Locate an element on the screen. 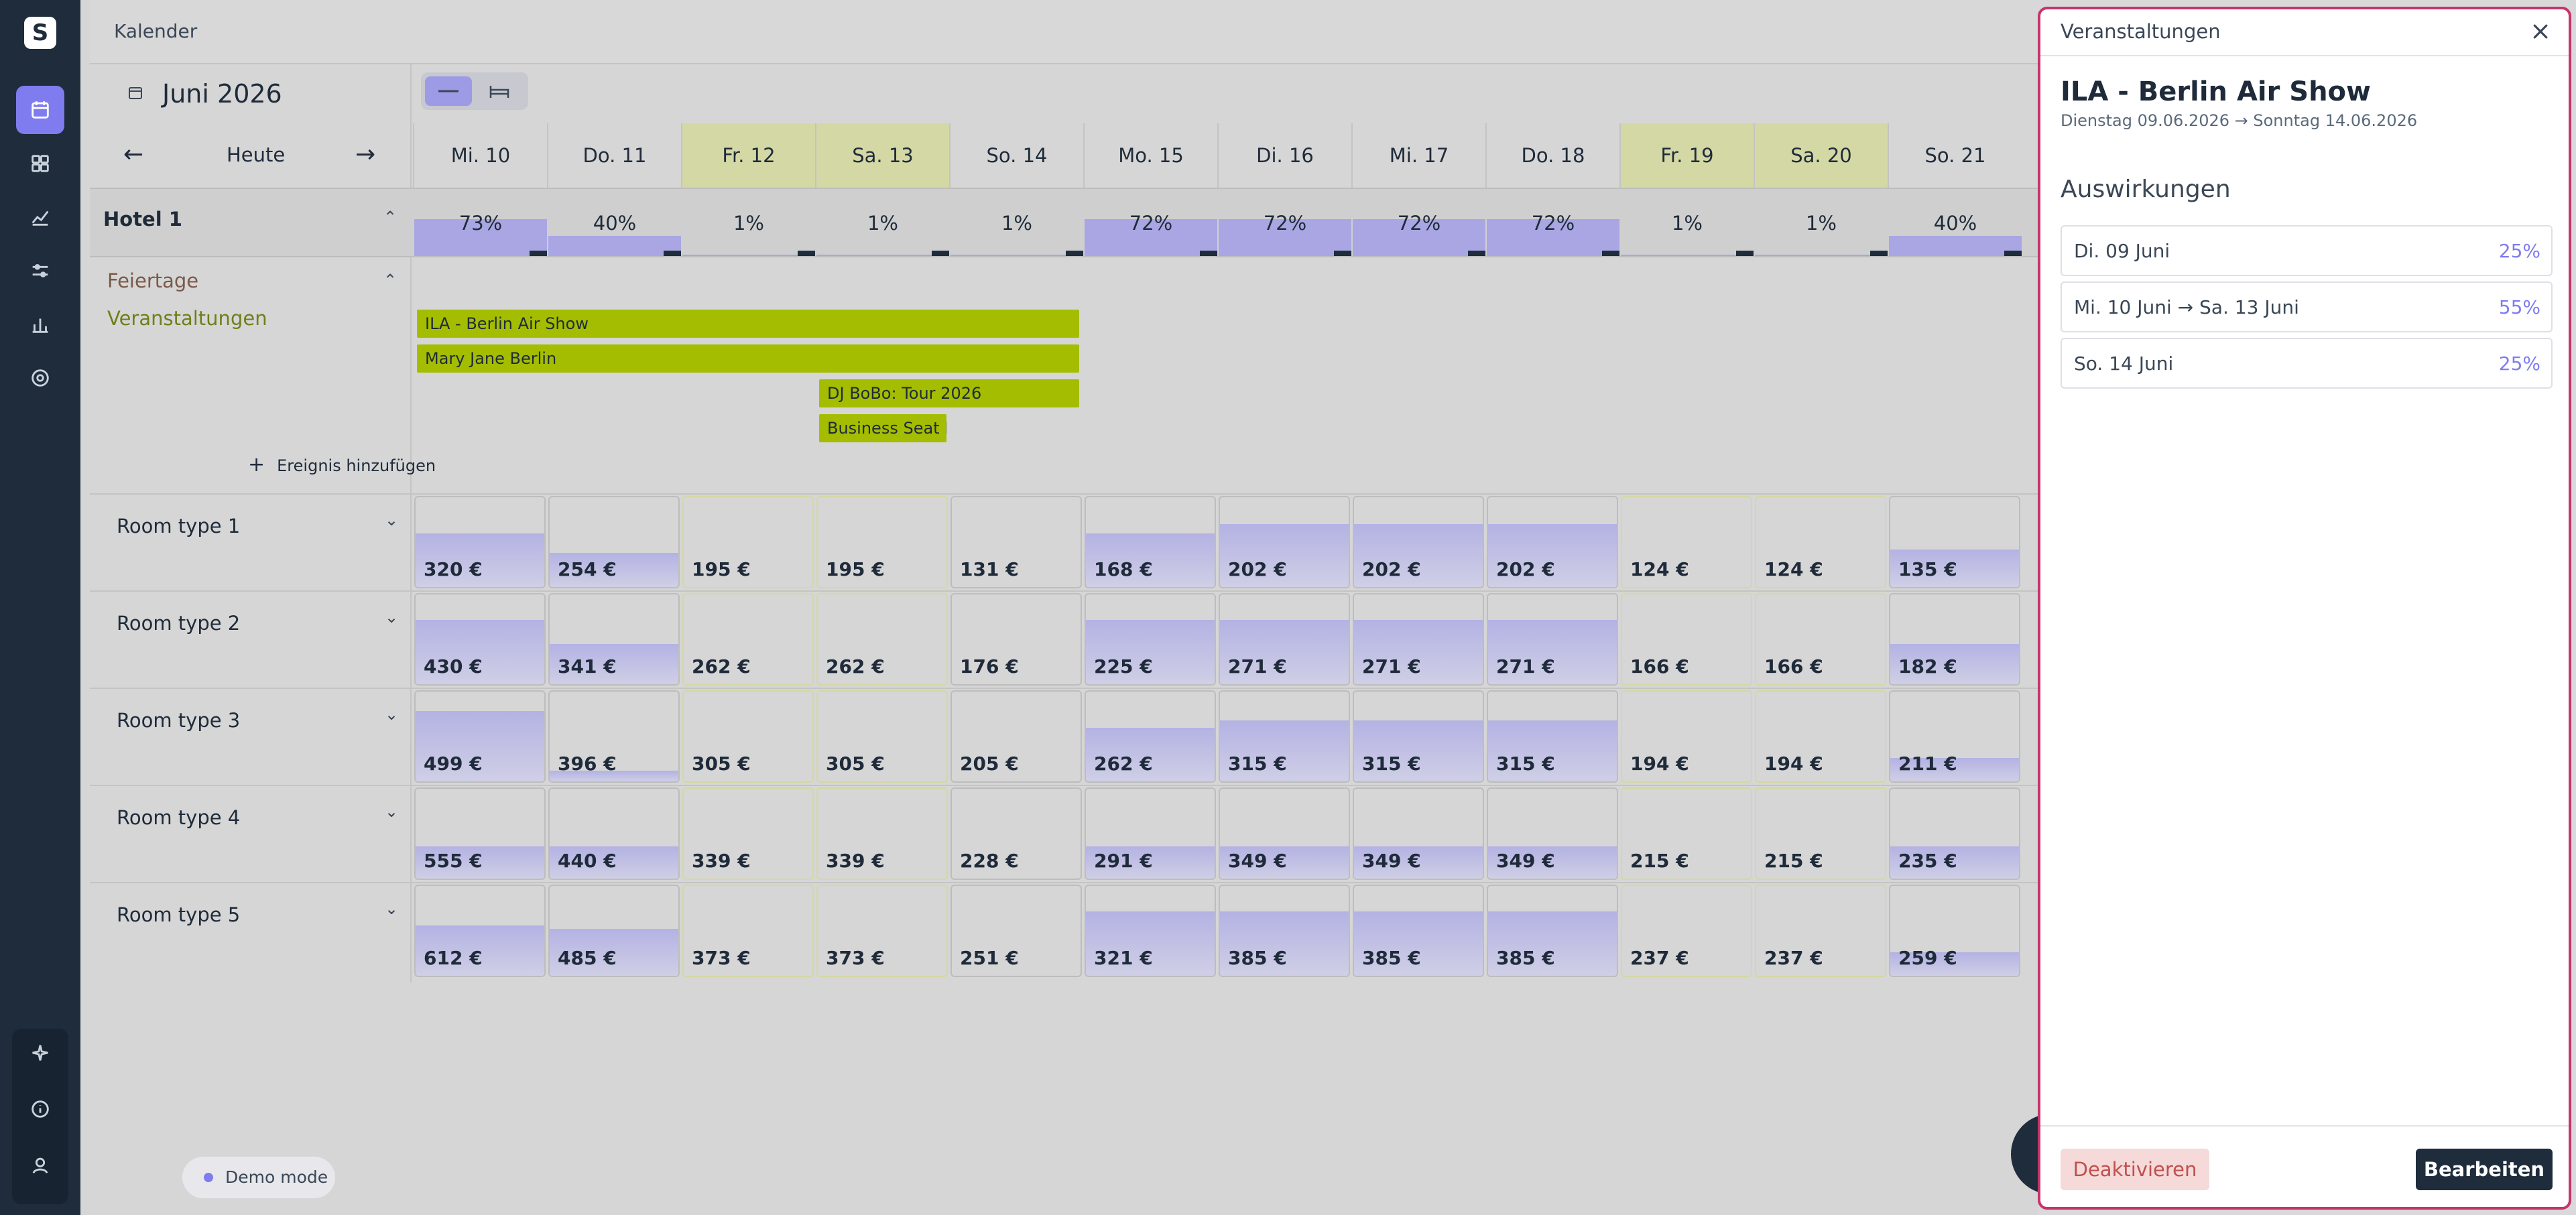 The image size is (2576, 1215). edit-button: Bearbeiten is located at coordinates (2484, 1169).